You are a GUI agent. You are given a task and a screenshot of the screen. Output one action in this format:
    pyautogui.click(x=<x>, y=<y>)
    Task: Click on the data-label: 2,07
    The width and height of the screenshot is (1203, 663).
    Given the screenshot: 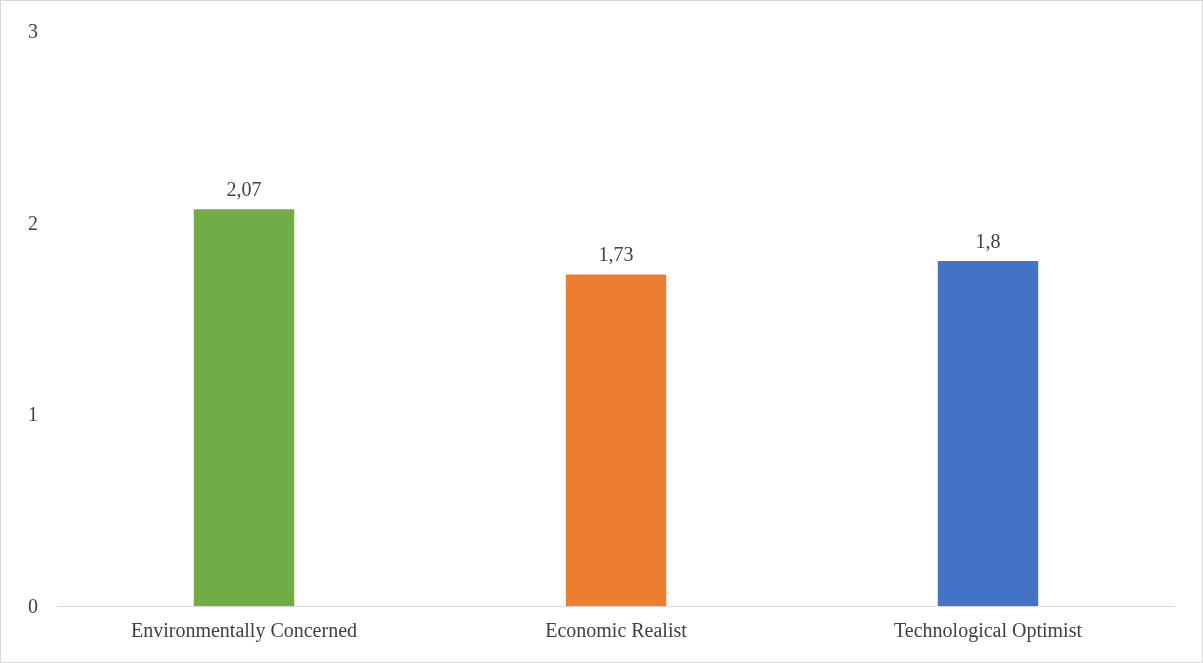 What is the action you would take?
    pyautogui.click(x=244, y=189)
    